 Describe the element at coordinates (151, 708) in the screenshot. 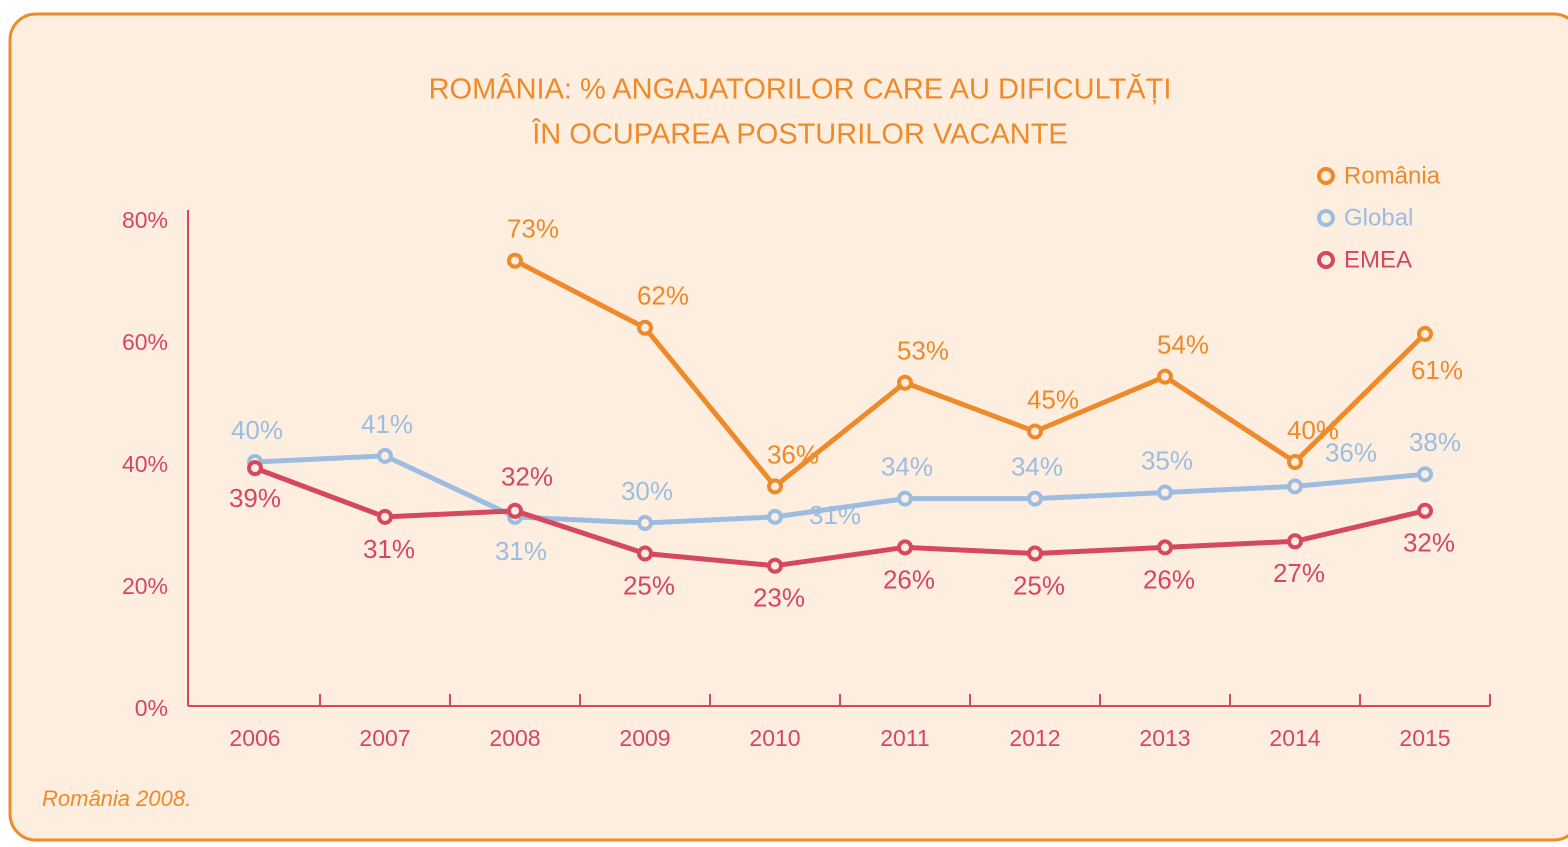

I see `y-tick-label: 0%` at that location.